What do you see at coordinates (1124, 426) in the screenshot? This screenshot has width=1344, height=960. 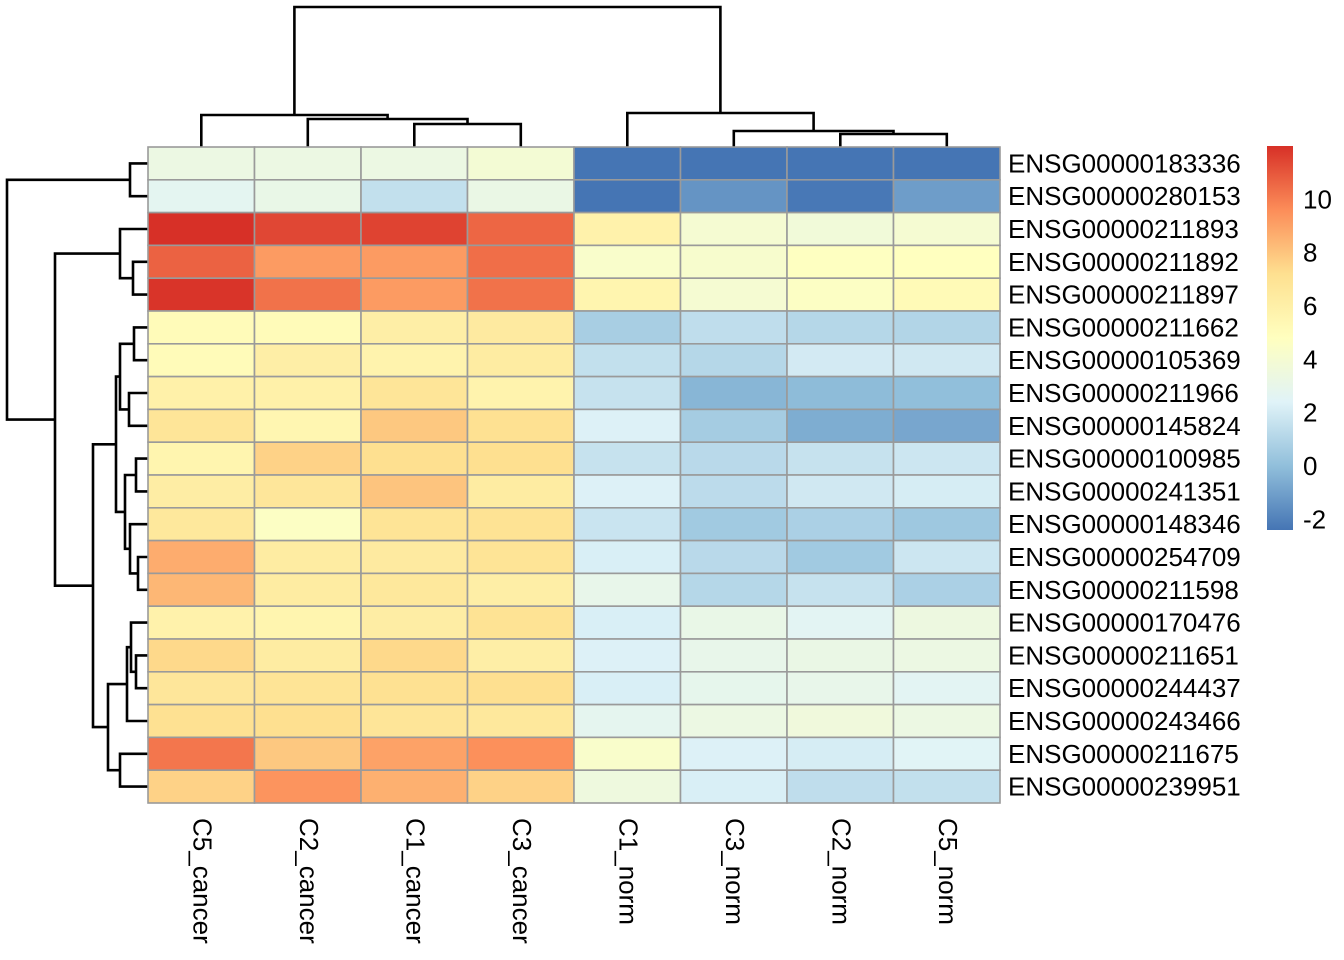 I see `row-label: ENSG00000145824` at bounding box center [1124, 426].